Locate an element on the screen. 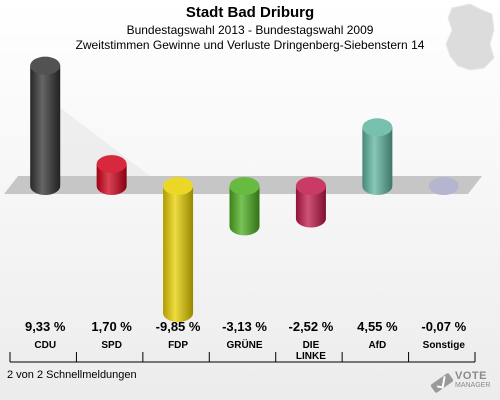 The image size is (500, 400). bar-afd is located at coordinates (377, 156).